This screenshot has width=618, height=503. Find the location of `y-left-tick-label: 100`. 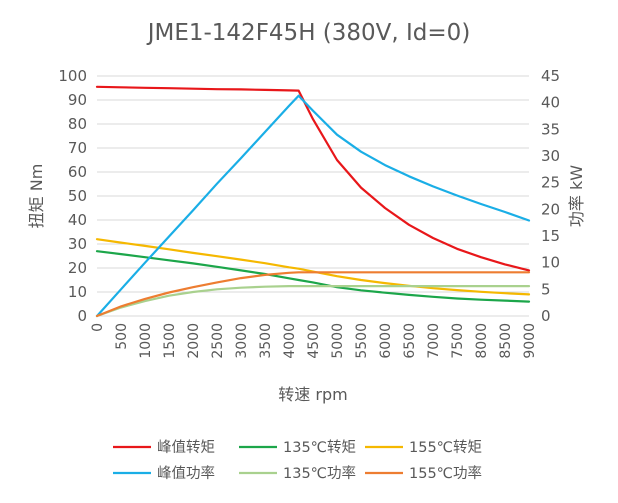

y-left-tick-label: 100 is located at coordinates (72, 76).